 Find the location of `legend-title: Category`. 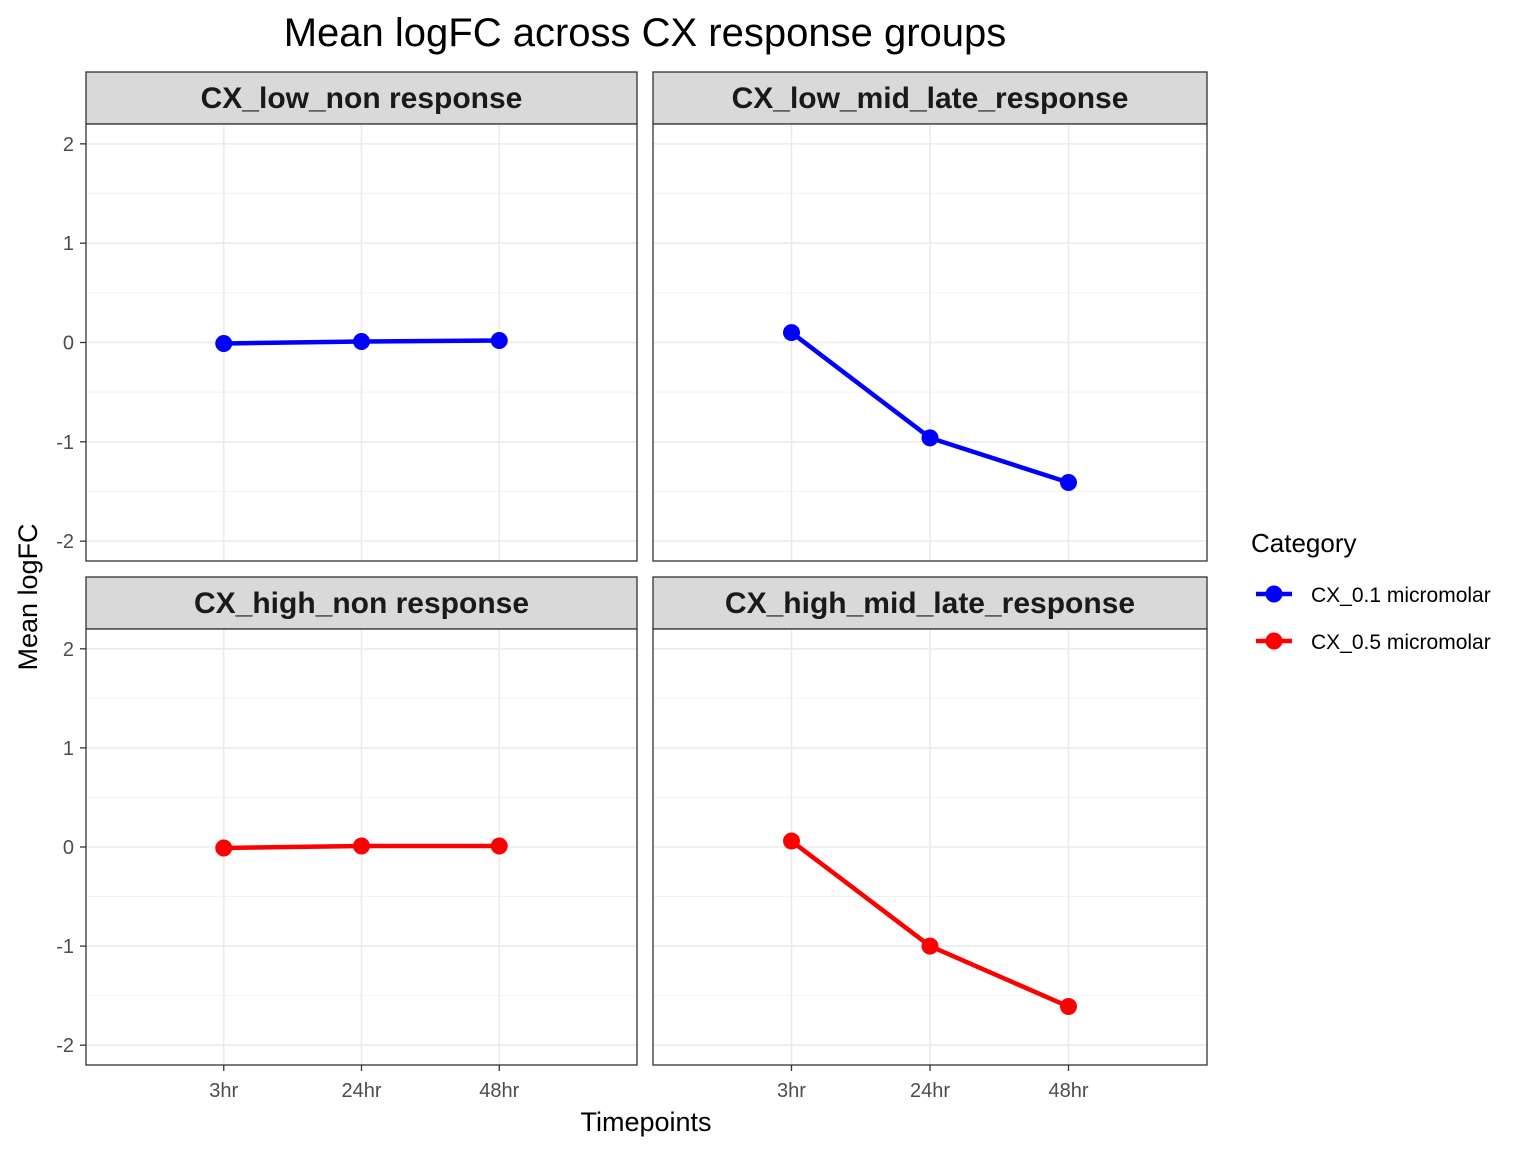

legend-title: Category is located at coordinates (1304, 543).